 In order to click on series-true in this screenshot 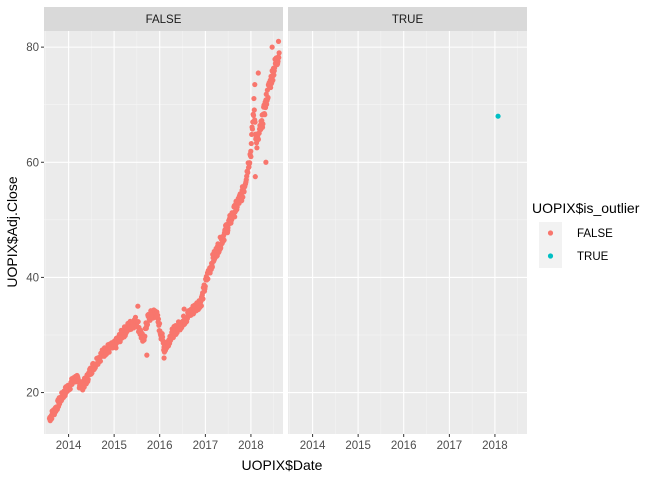, I will do `click(498, 116)`.